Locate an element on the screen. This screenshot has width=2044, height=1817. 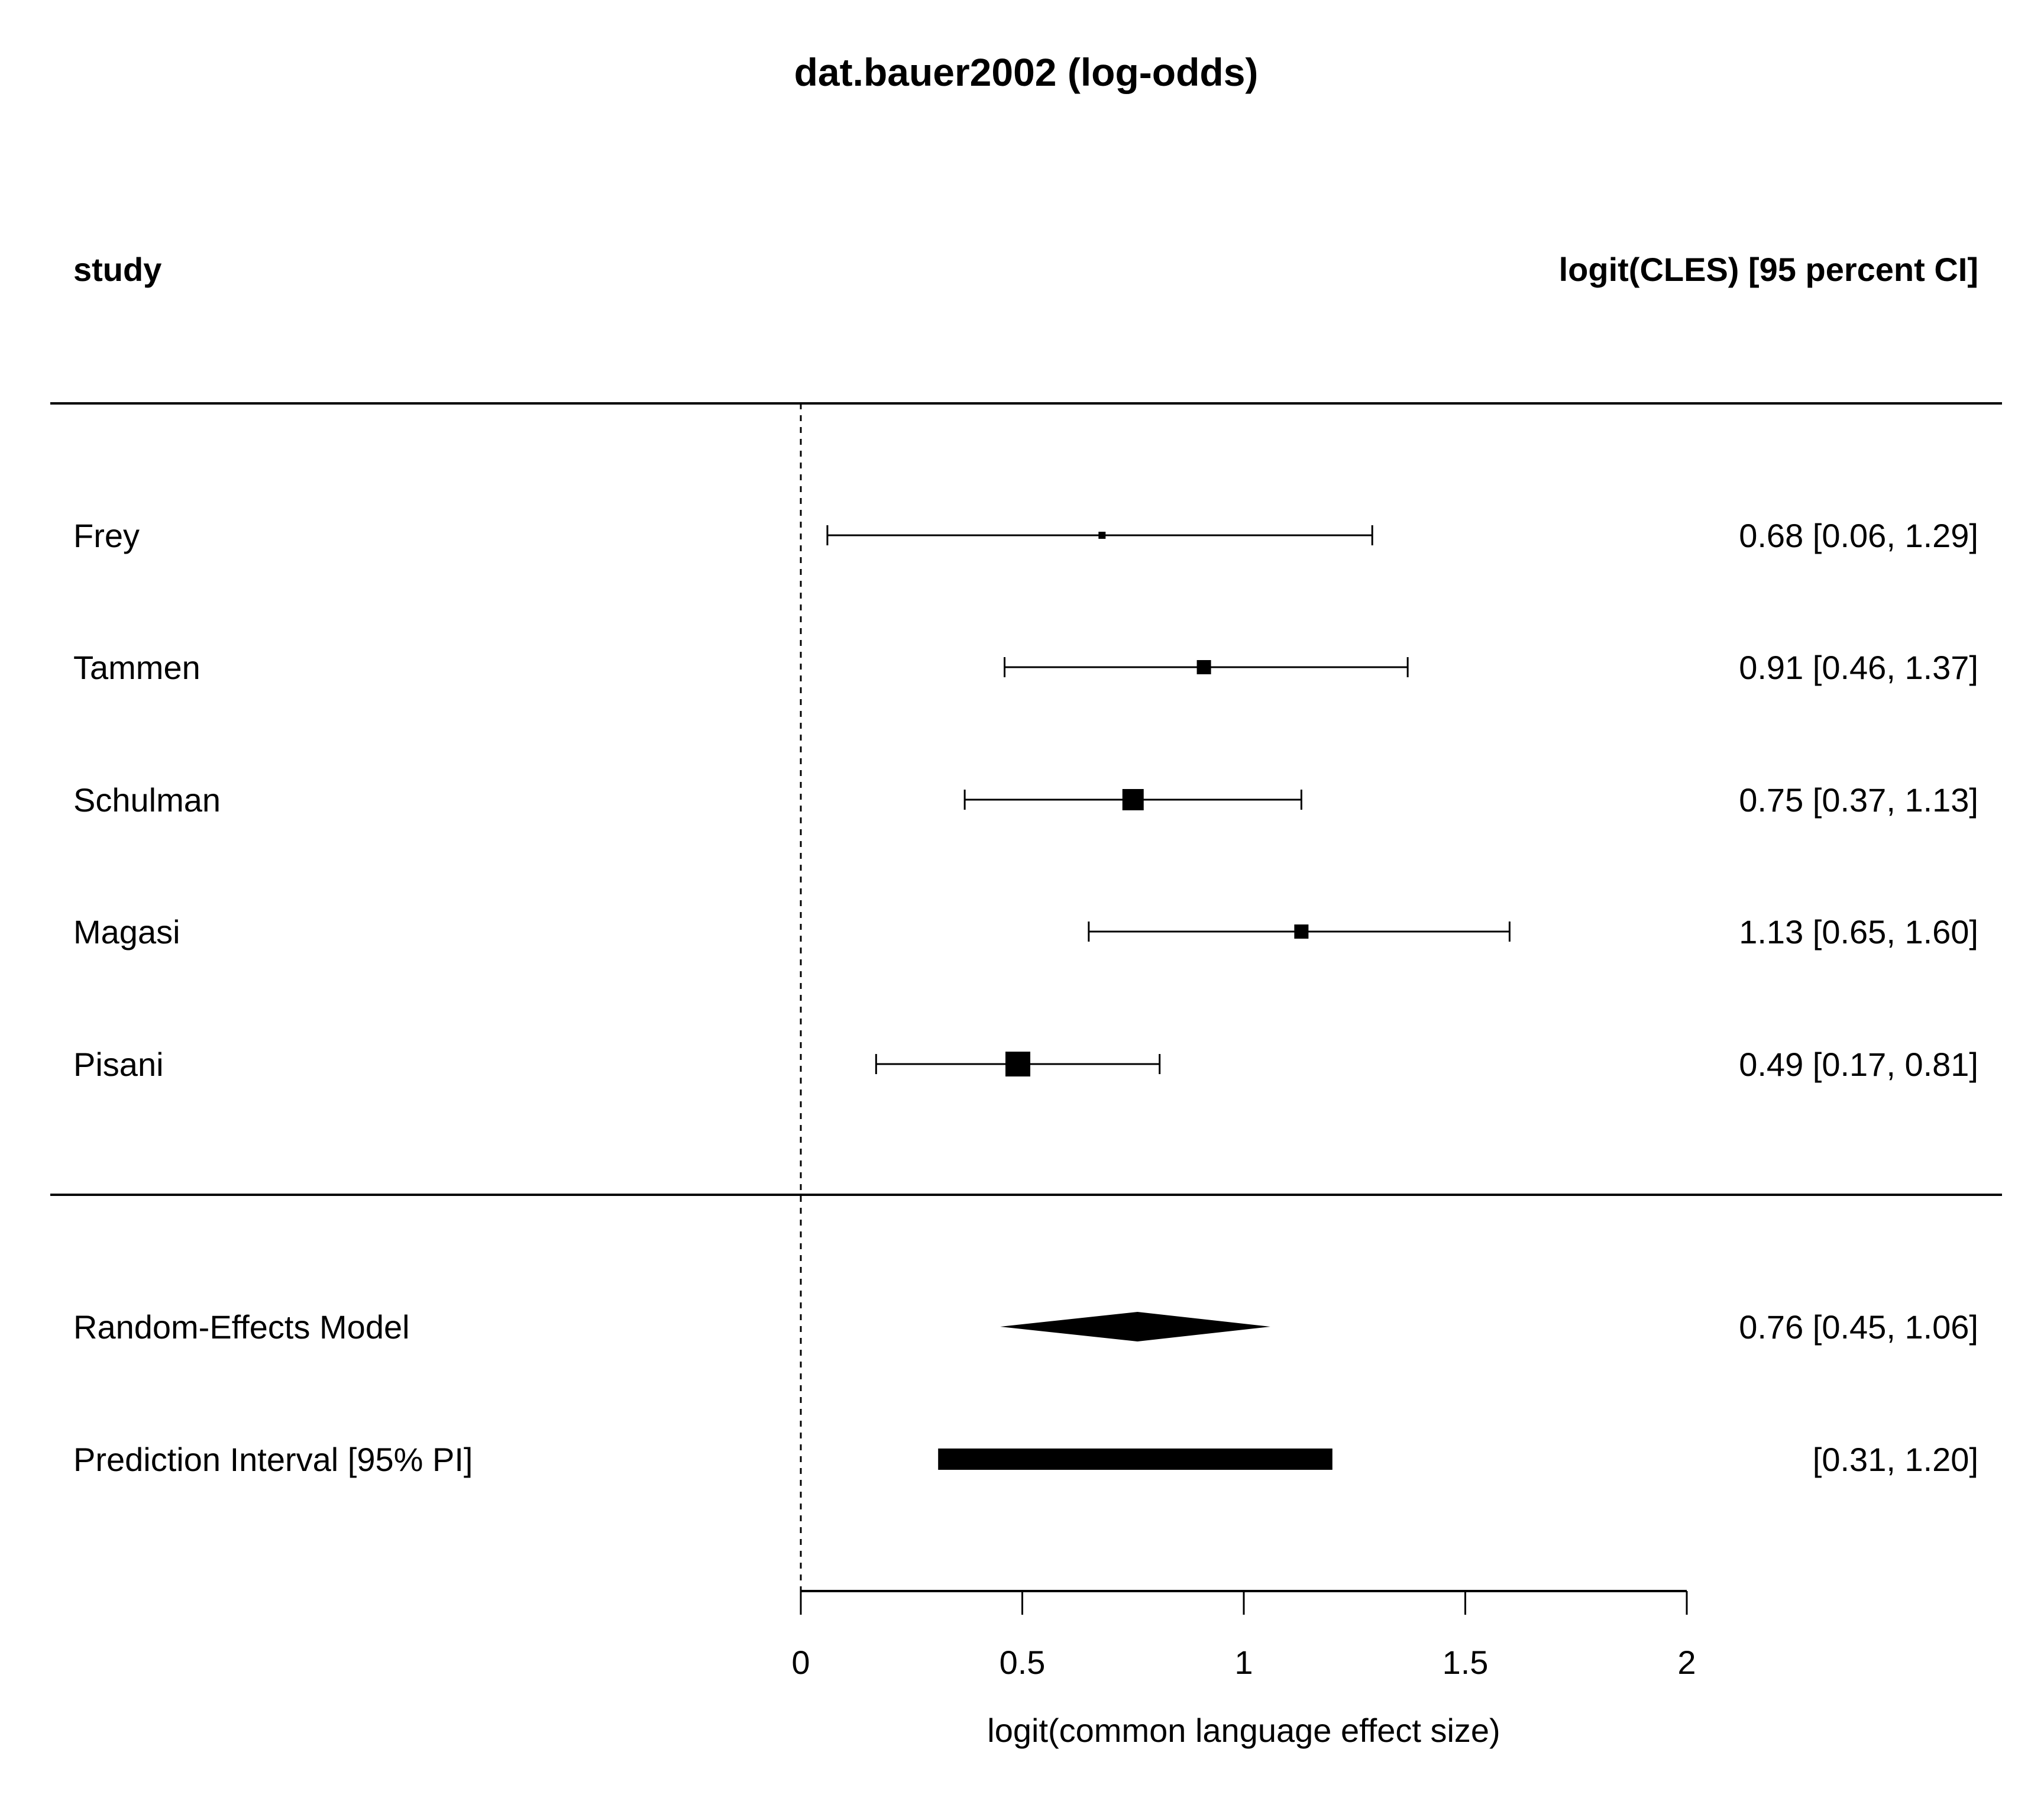
study-name: Tammen is located at coordinates (136, 667).